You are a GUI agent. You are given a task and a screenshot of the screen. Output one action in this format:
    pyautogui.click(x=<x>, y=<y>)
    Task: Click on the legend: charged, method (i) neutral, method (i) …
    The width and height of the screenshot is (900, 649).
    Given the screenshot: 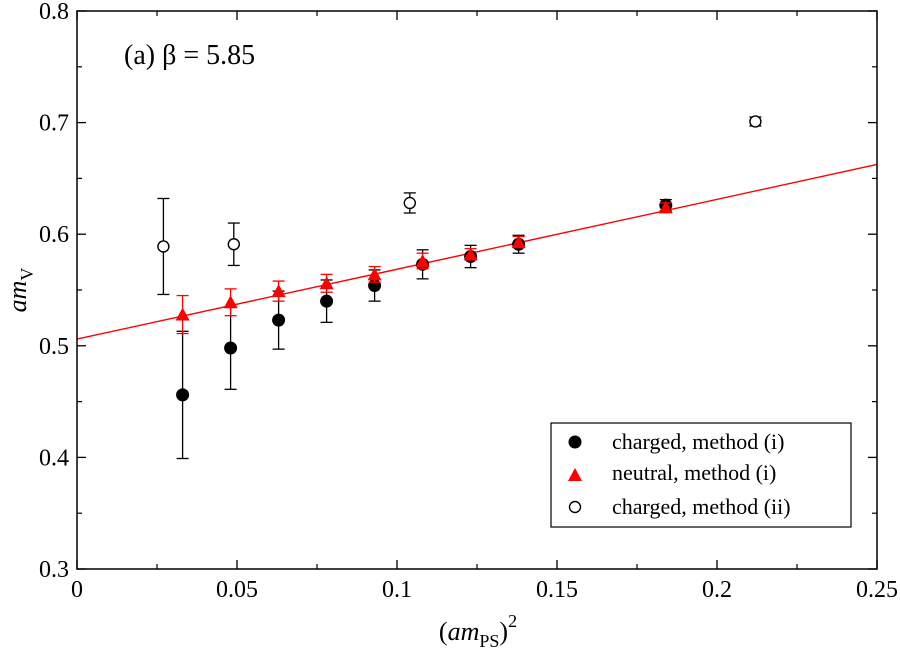 What is the action you would take?
    pyautogui.click(x=701, y=475)
    